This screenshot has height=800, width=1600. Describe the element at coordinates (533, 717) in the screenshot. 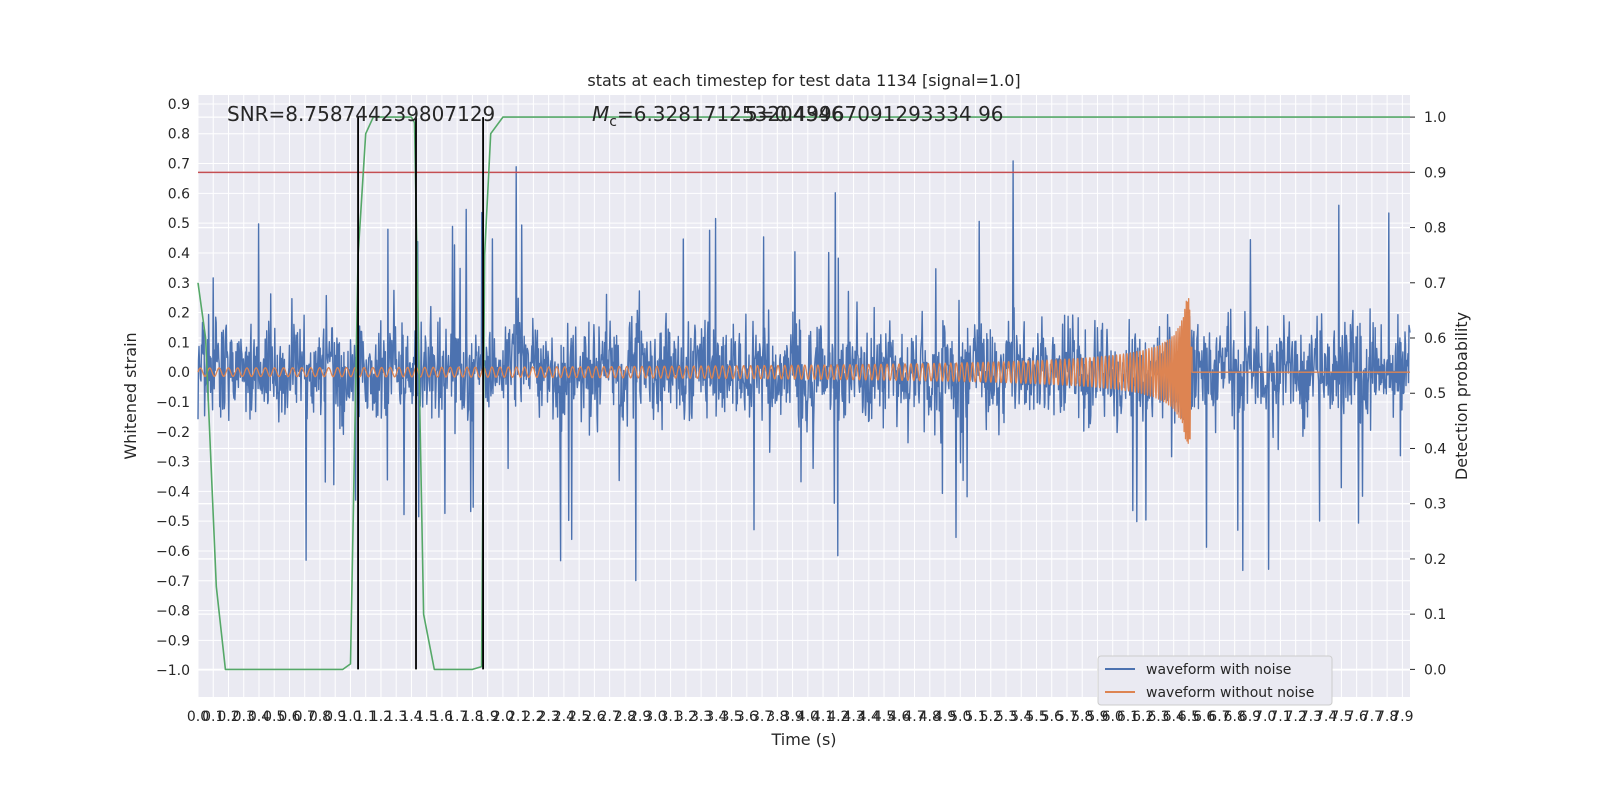

I see `x-tick-label: 2.2` at that location.